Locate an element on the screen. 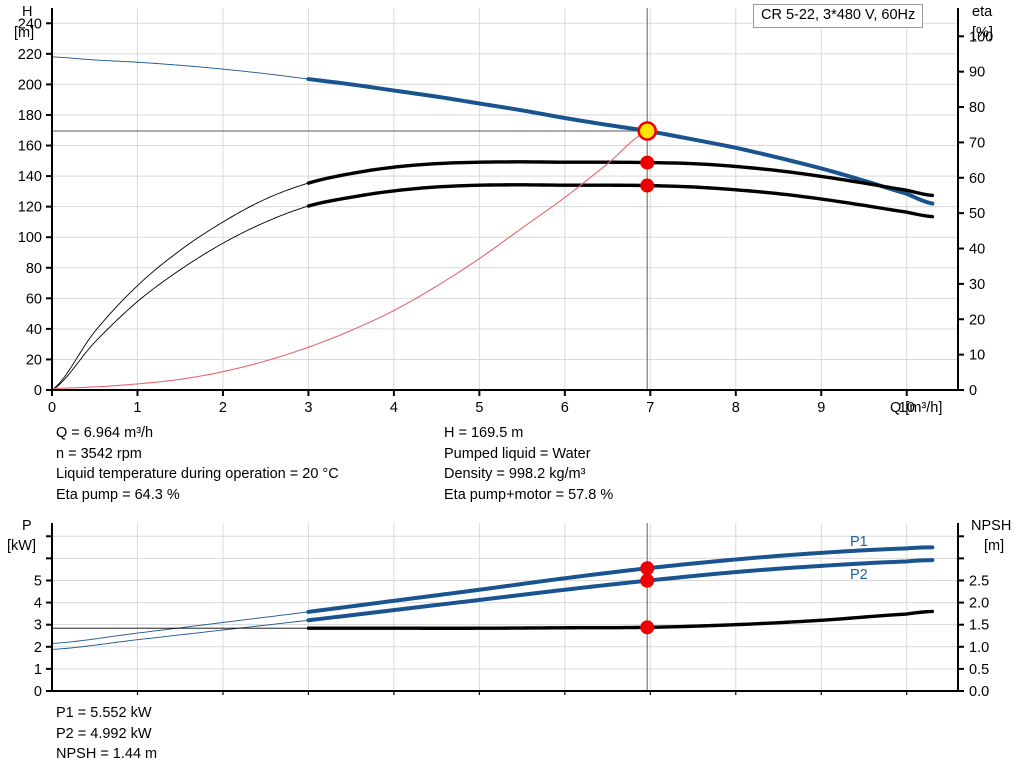 Image resolution: width=1024 pixels, height=781 pixels. curve-eta-pump is located at coordinates (620, 179).